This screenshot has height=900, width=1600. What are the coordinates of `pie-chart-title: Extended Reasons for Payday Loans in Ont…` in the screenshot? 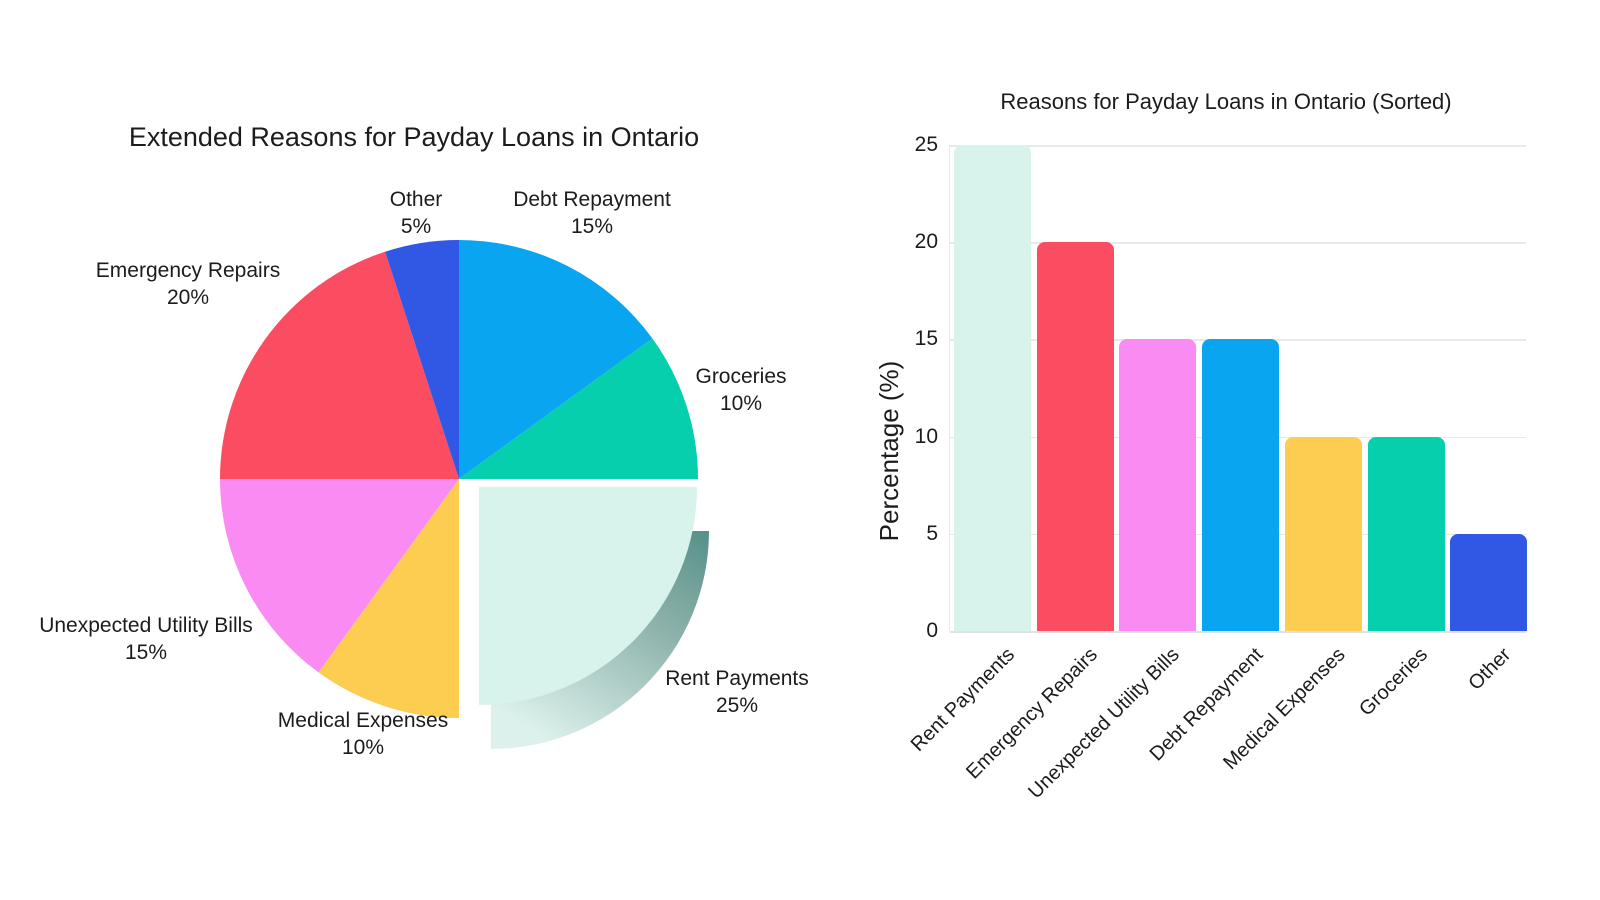 It's located at (414, 137).